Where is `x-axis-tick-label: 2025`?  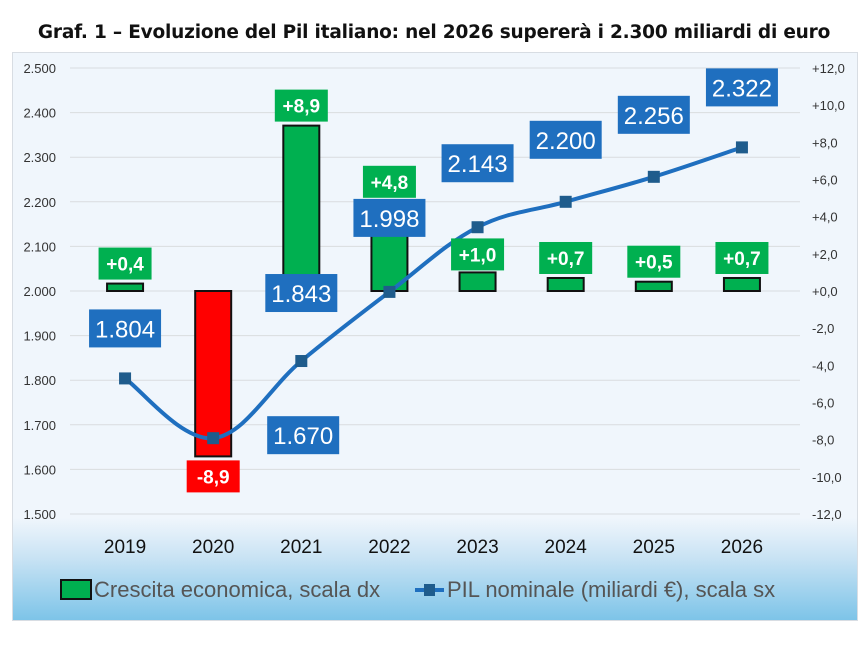
x-axis-tick-label: 2025 is located at coordinates (654, 547).